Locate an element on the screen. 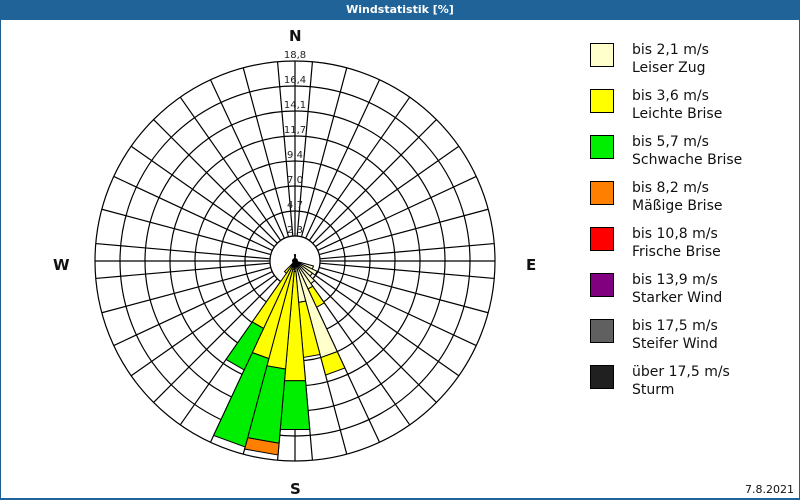 This screenshot has width=800, height=500. legend-name: Schwache Brise is located at coordinates (687, 160).